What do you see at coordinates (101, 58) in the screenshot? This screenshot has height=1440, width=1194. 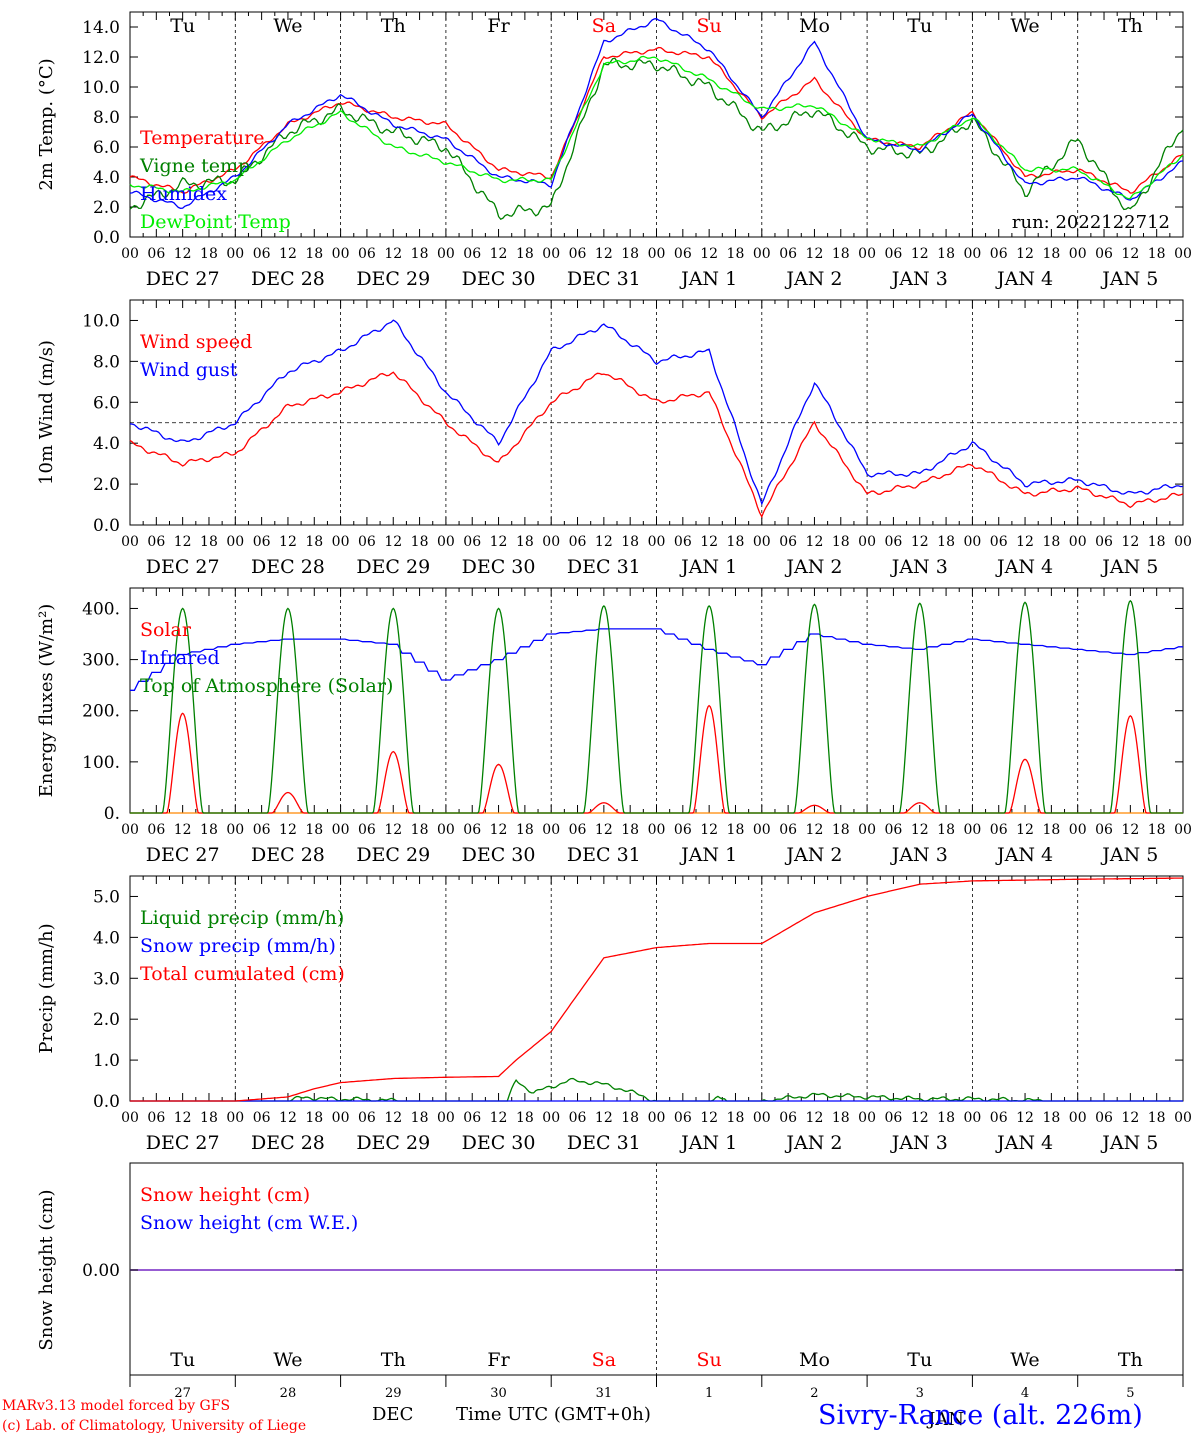 I see `y-tick-label: 12.0` at bounding box center [101, 58].